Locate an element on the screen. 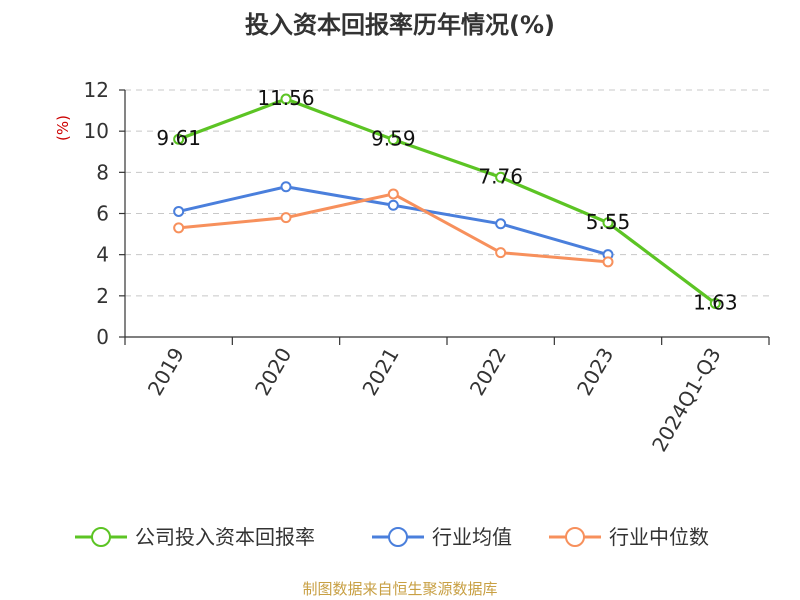 This screenshot has height=600, width=800. y-tick-label-6: 6 is located at coordinates (102, 214).